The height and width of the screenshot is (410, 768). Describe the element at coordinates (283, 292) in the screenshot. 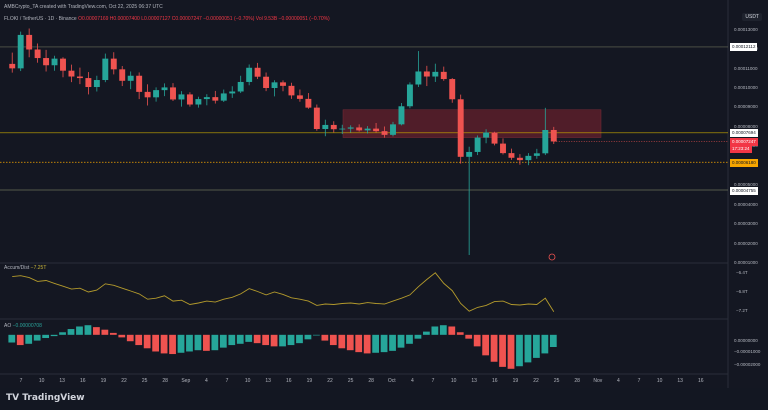

I see `accum-dist-line` at that location.